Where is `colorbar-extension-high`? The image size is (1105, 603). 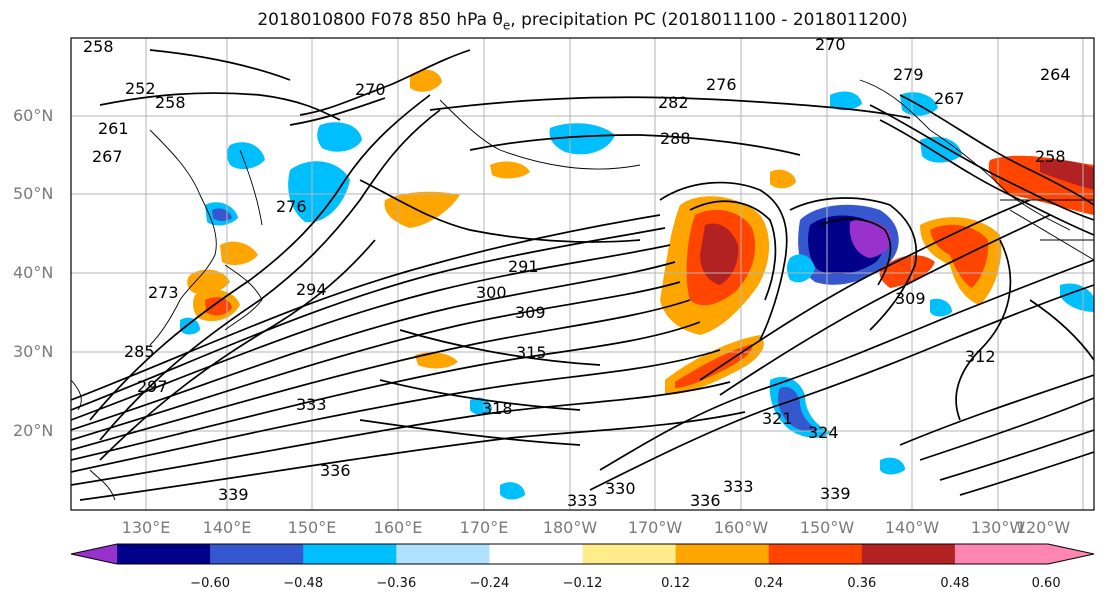 colorbar-extension-high is located at coordinates (1071, 554).